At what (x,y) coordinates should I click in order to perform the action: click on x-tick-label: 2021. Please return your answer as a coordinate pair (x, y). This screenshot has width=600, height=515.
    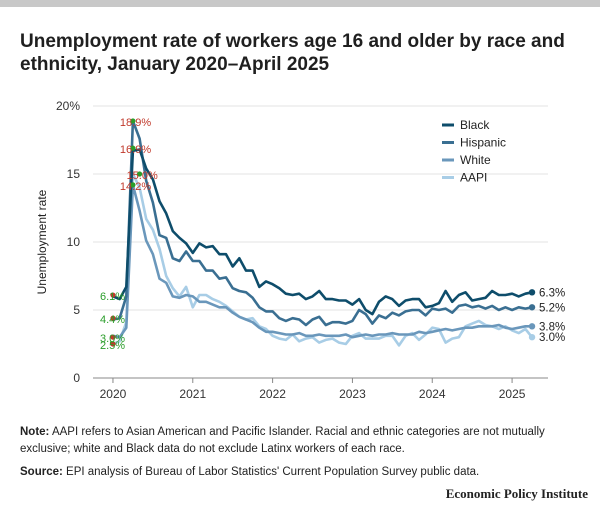
    Looking at the image, I should click on (192, 394).